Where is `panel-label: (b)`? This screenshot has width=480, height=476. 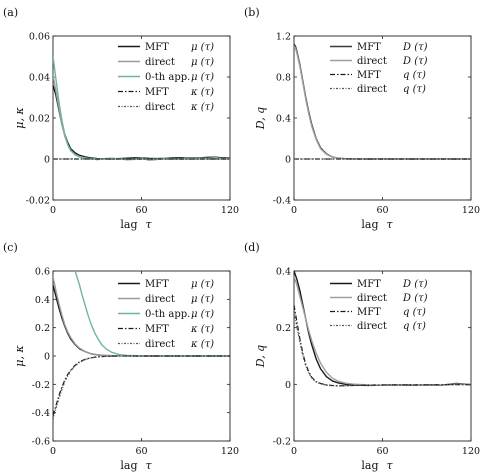
panel-label: (b) is located at coordinates (252, 12).